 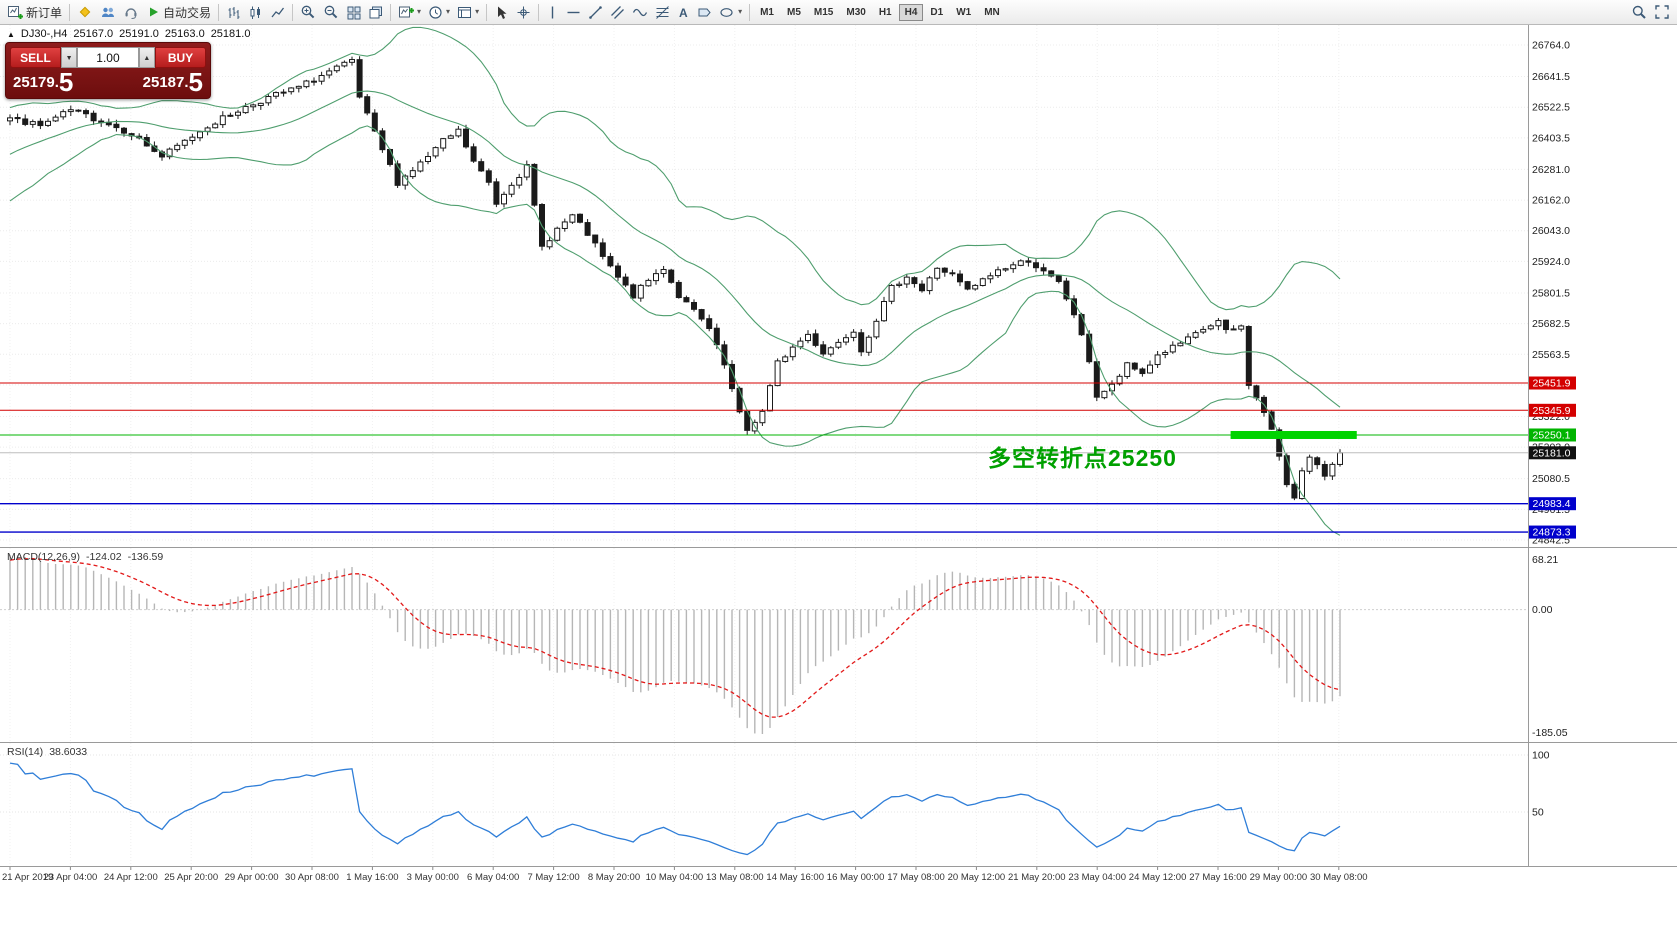 What do you see at coordinates (69, 57) in the screenshot?
I see `volume-down-button: ▼` at bounding box center [69, 57].